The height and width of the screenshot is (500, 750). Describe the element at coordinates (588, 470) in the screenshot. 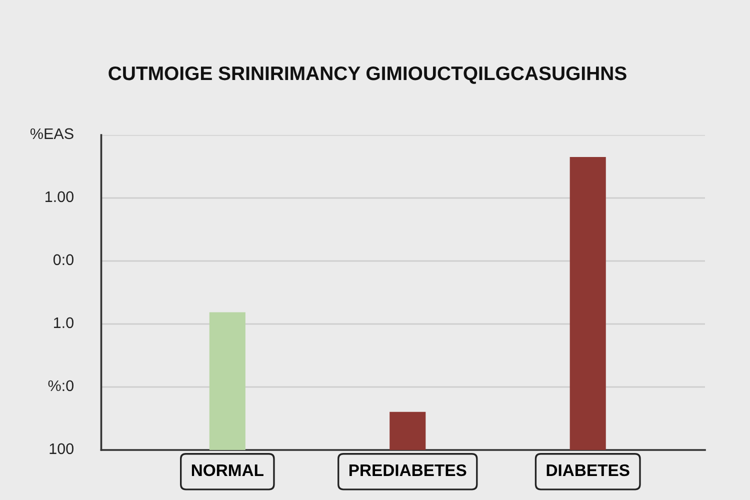

I see `x-tick-label: DIABETES` at that location.